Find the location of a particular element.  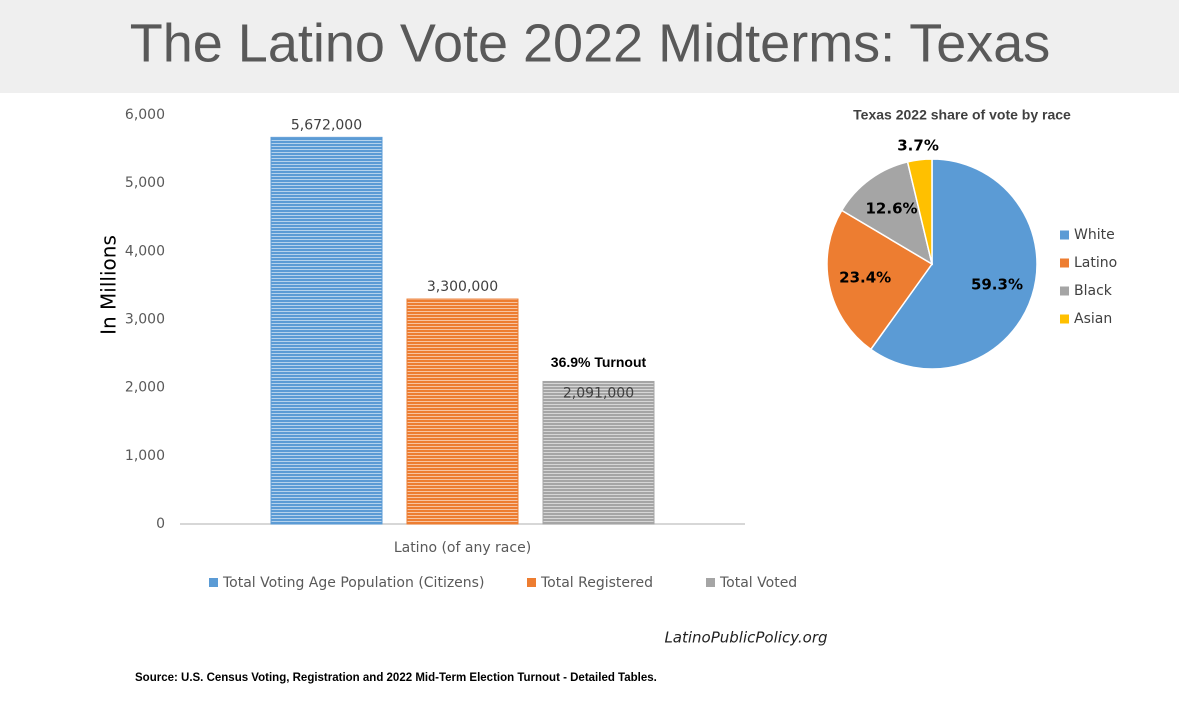

legend-label: Latino is located at coordinates (1095, 263).